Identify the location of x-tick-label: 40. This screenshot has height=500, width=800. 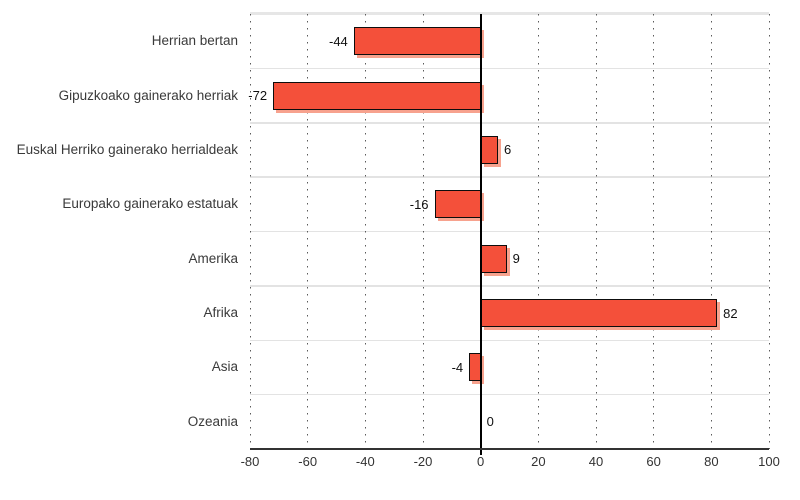
(596, 461).